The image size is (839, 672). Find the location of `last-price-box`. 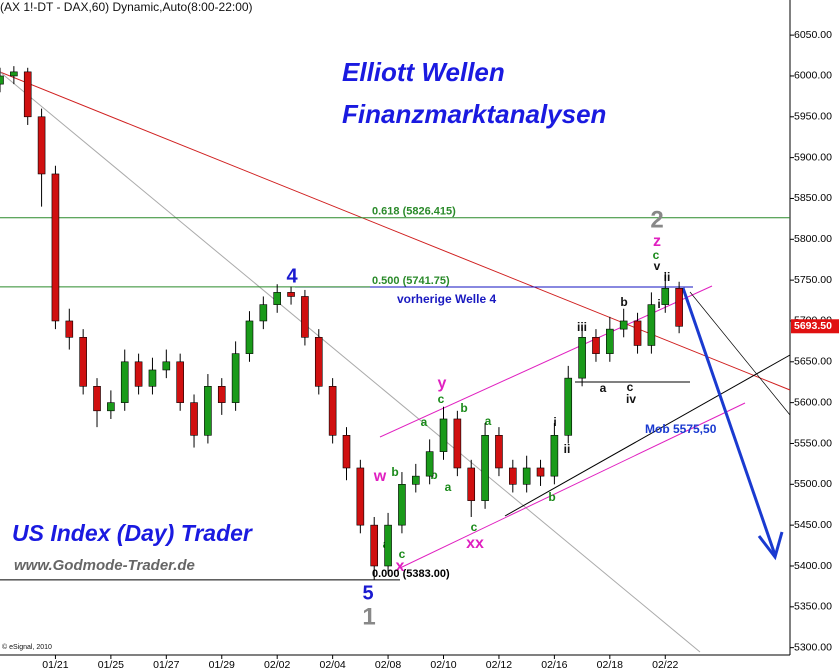

last-price-box is located at coordinates (815, 326).